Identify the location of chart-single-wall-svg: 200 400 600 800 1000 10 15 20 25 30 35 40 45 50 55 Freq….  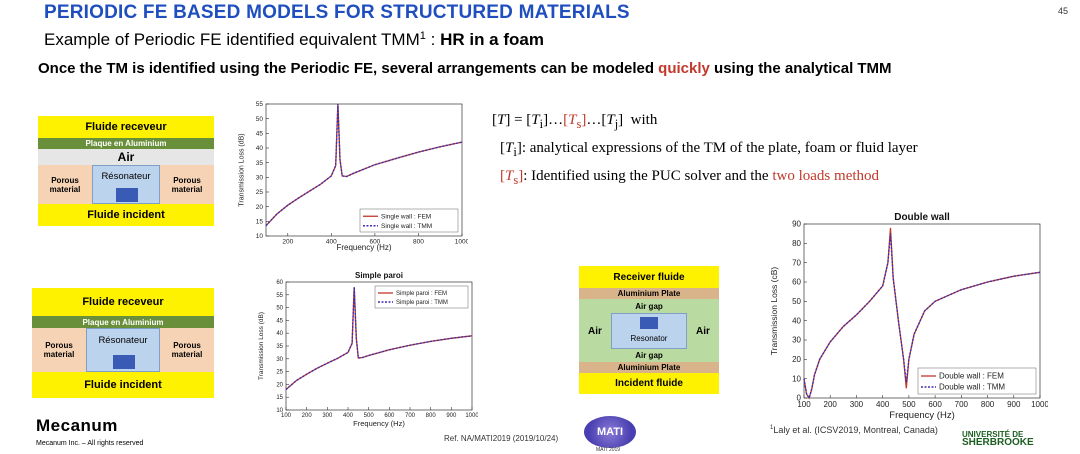
(354, 176).